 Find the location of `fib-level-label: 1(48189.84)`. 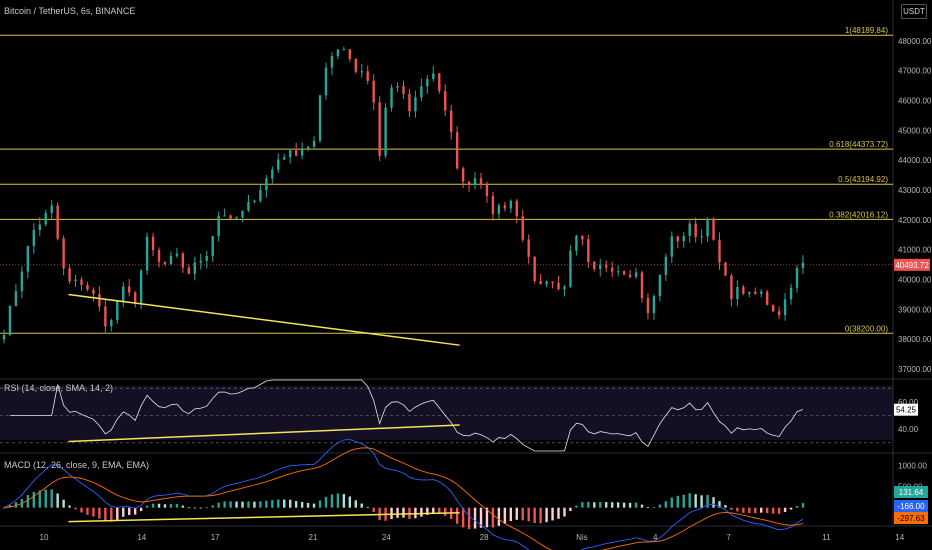

fib-level-label: 1(48189.84) is located at coordinates (866, 30).